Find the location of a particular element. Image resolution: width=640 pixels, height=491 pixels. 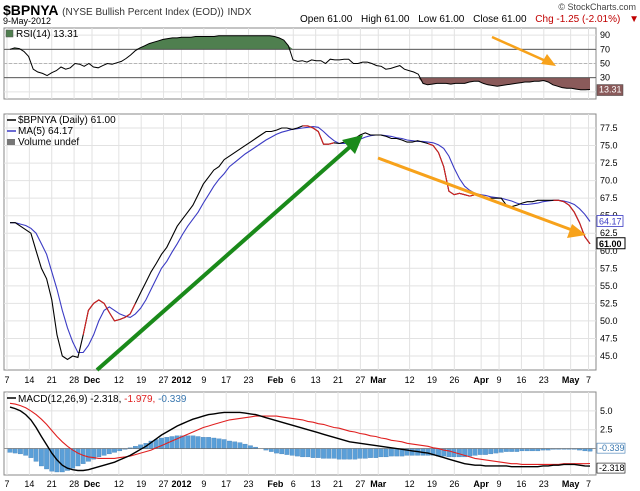

down-arrow-icon: ▼ is located at coordinates (634, 19).